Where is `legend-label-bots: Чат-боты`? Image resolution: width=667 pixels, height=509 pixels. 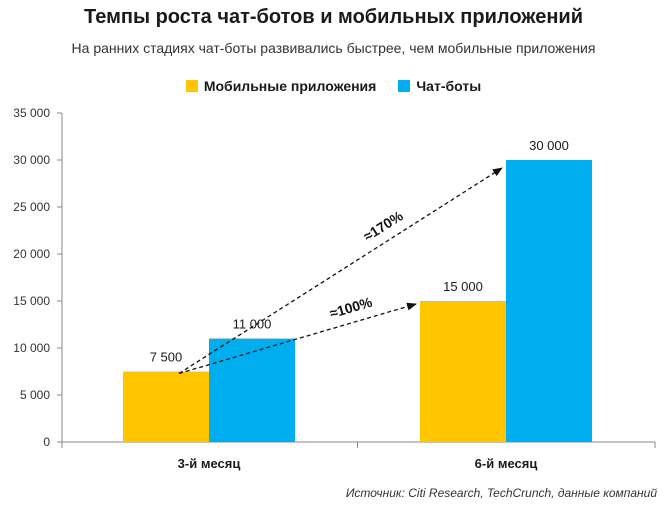 legend-label-bots: Чат-боты is located at coordinates (449, 86).